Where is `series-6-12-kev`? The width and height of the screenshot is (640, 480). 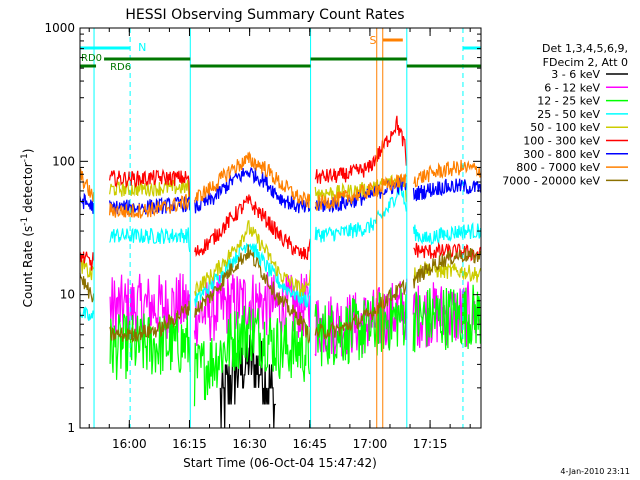
series-6-12-kev is located at coordinates (295, 314).